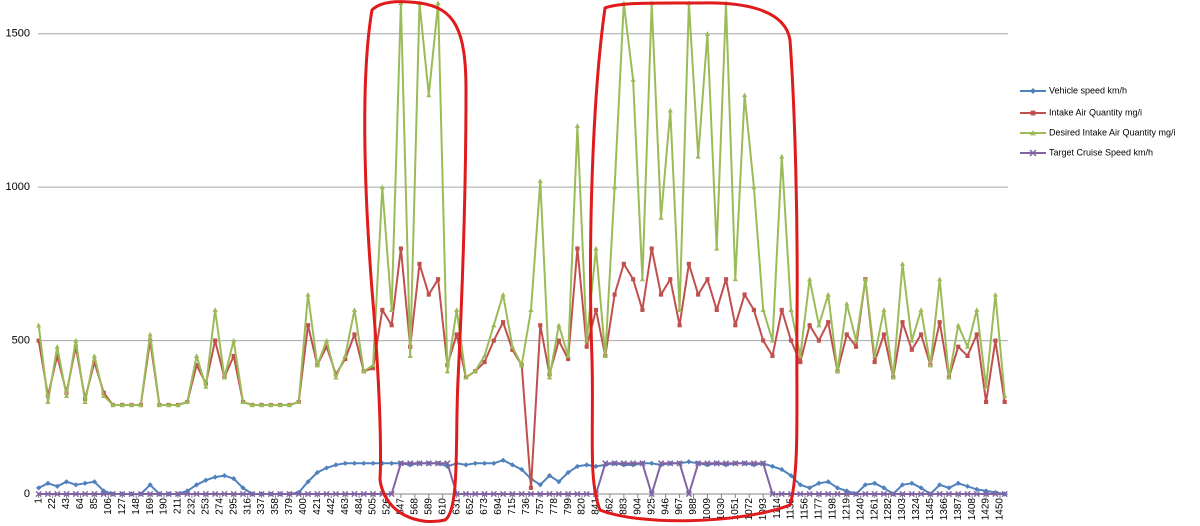  I want to click on x-tick-label: 820, so click(582, 506).